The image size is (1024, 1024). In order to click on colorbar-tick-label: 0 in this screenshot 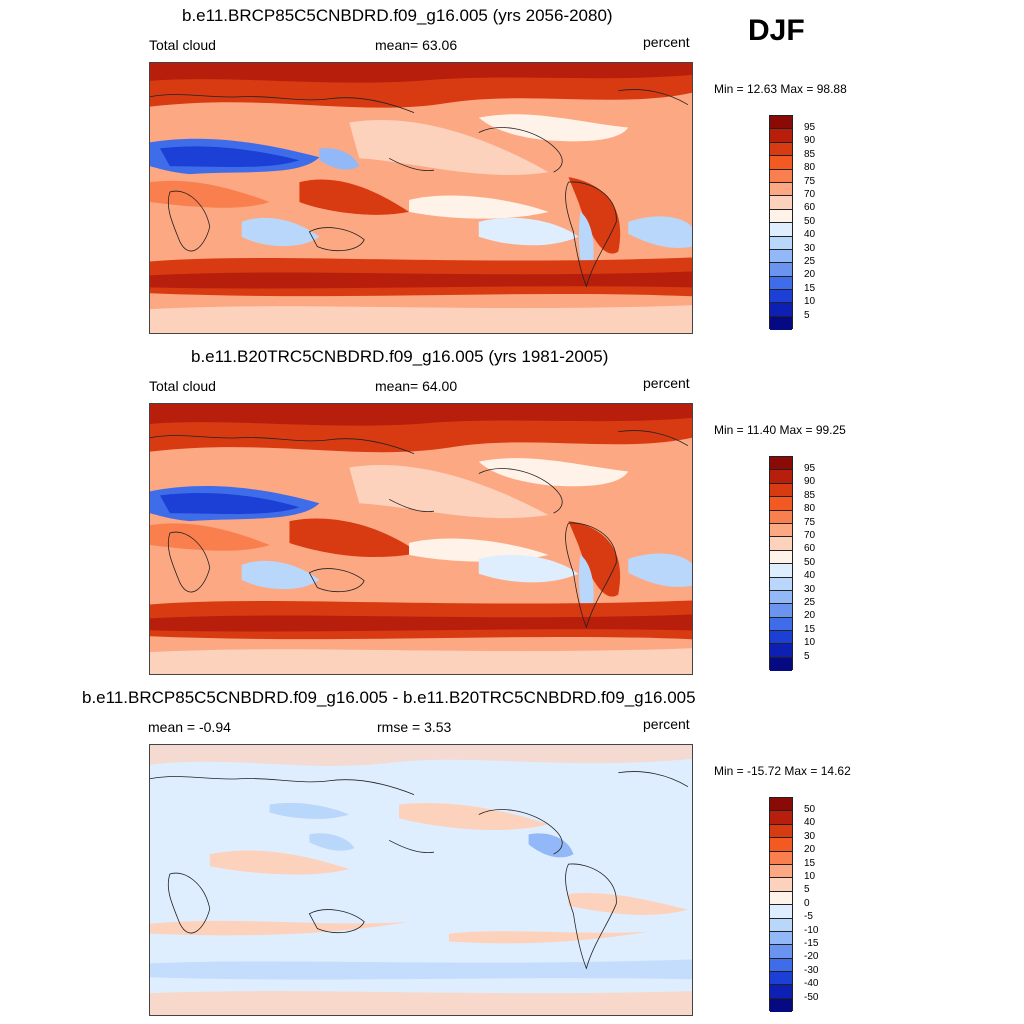, I will do `click(807, 903)`.